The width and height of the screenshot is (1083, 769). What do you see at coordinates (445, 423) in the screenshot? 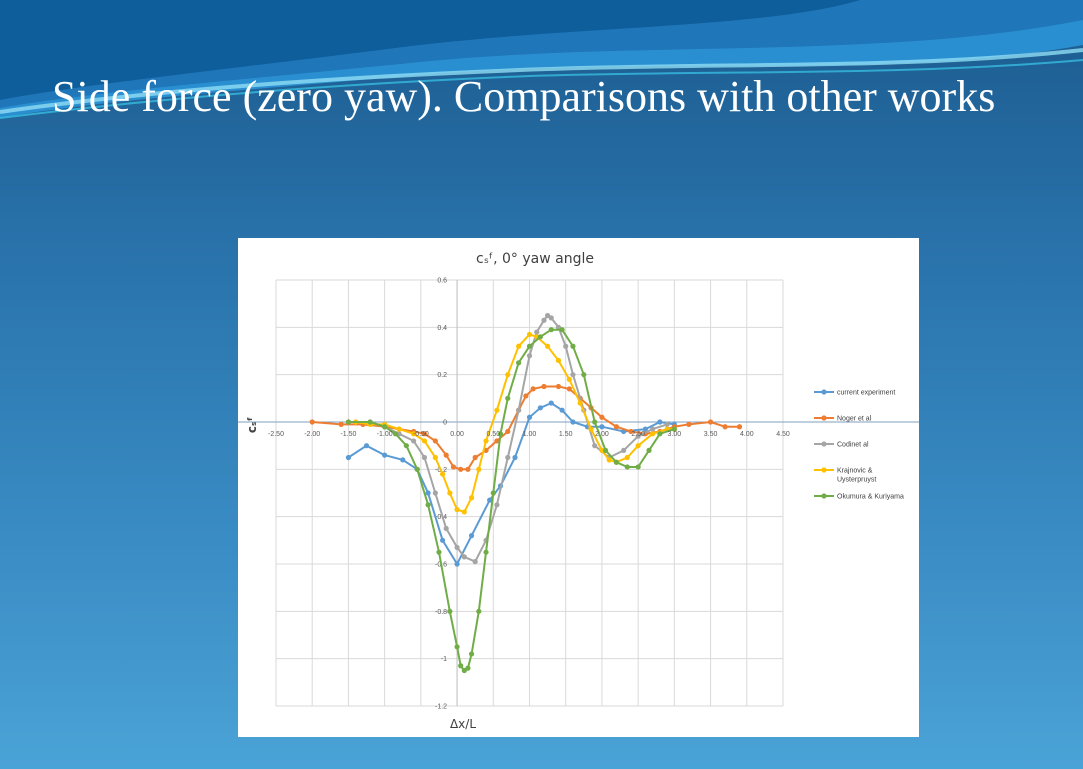
I see `y-tick-label: 0` at bounding box center [445, 423].